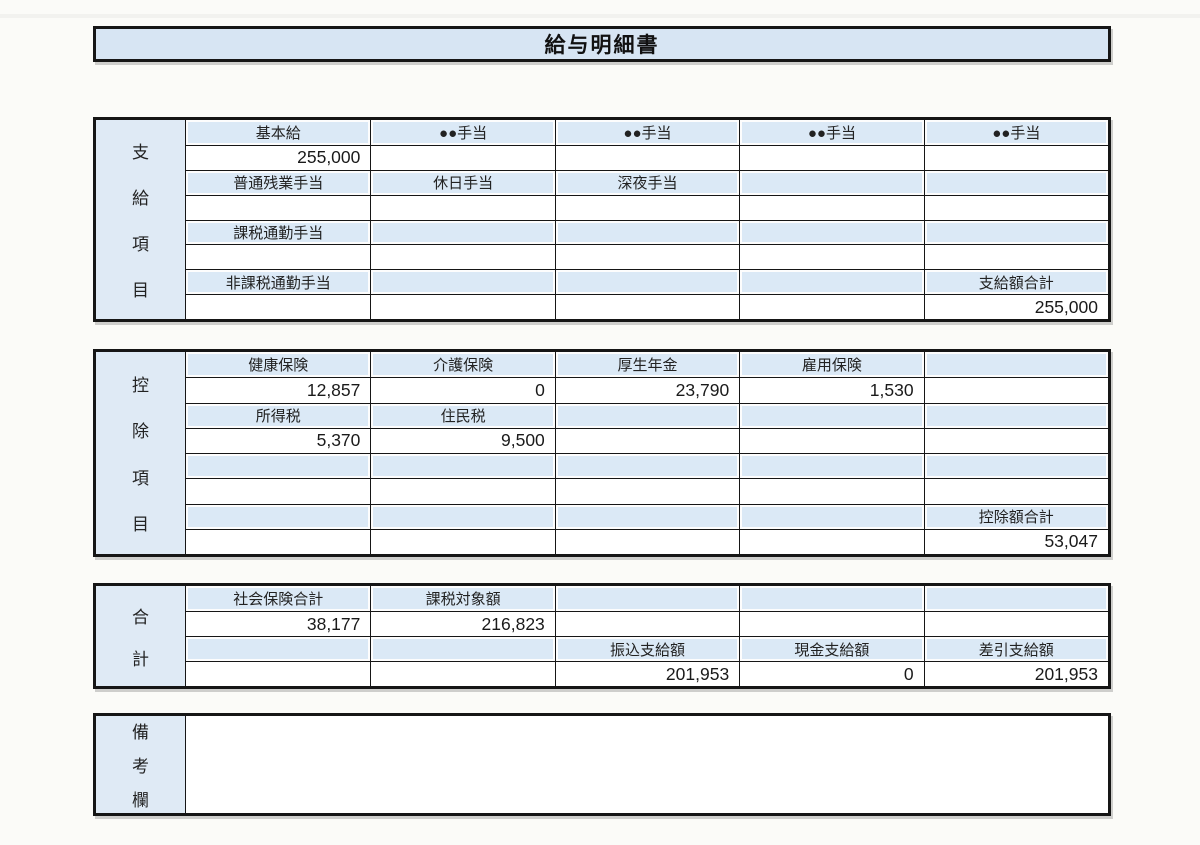 The width and height of the screenshot is (1200, 845). I want to click on value-cell: 38,177, so click(278, 623).